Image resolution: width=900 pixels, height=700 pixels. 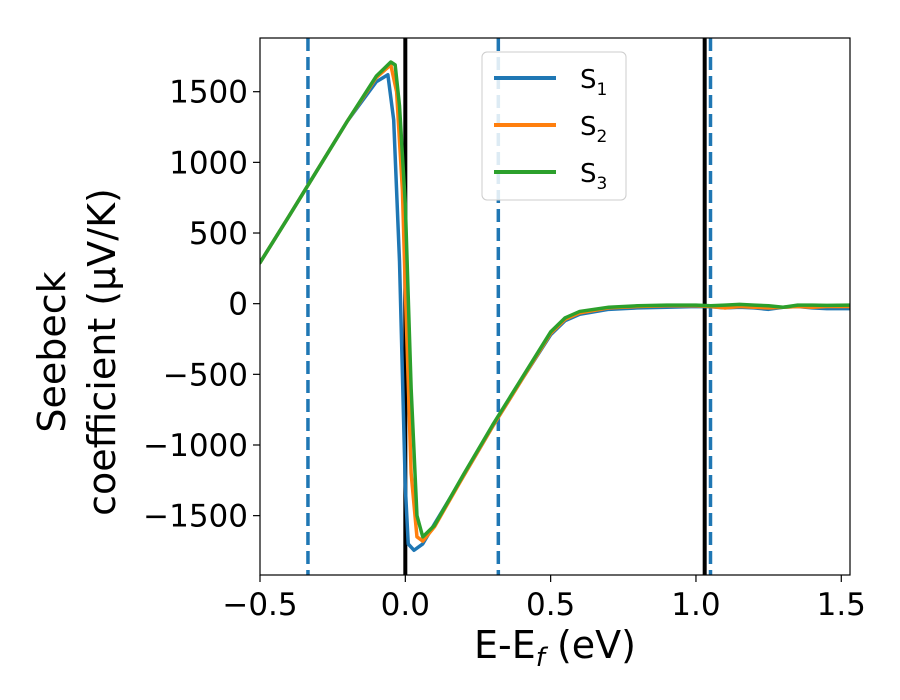 I want to click on y-tick-label: 500, so click(x=218, y=234).